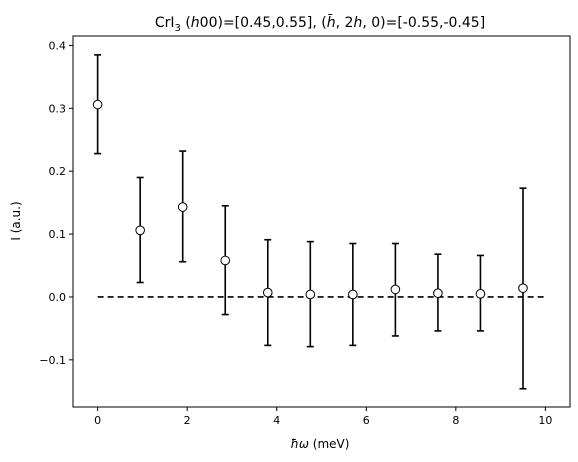 The image size is (578, 462). Describe the element at coordinates (58, 45) in the screenshot. I see `y-tick-label: 0.4` at that location.